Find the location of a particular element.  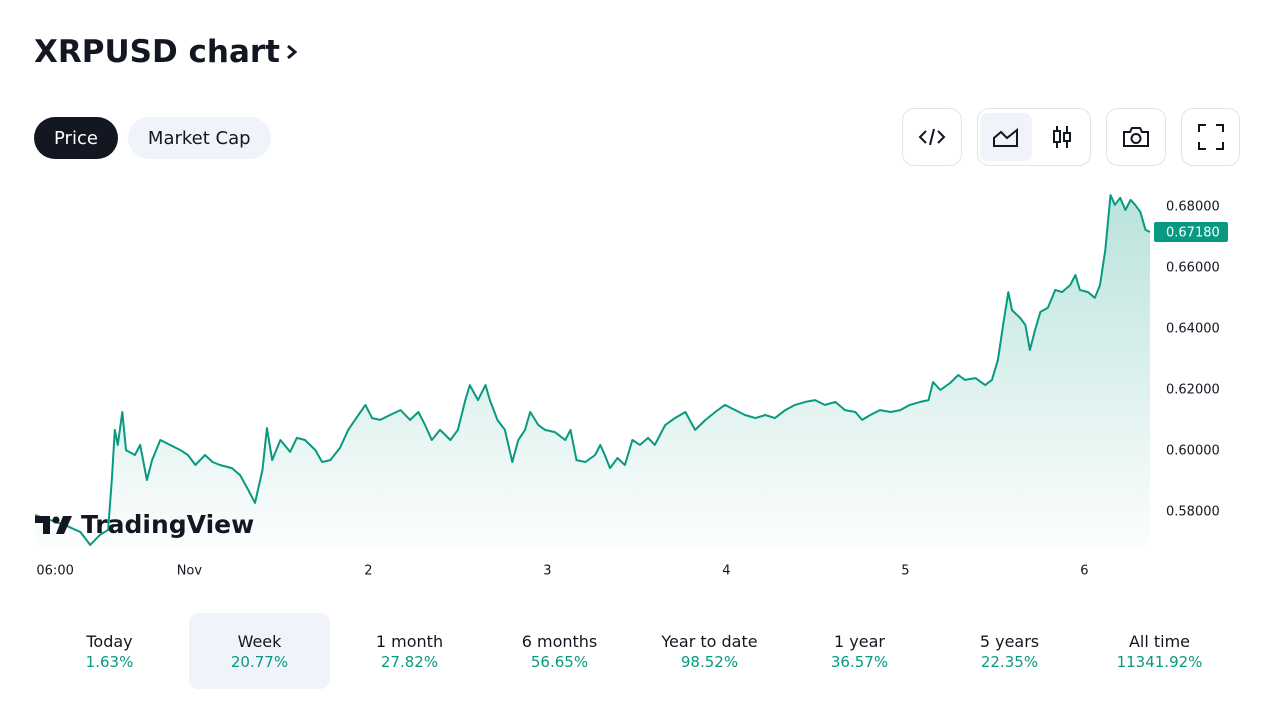

camera-icon is located at coordinates (1136, 137).